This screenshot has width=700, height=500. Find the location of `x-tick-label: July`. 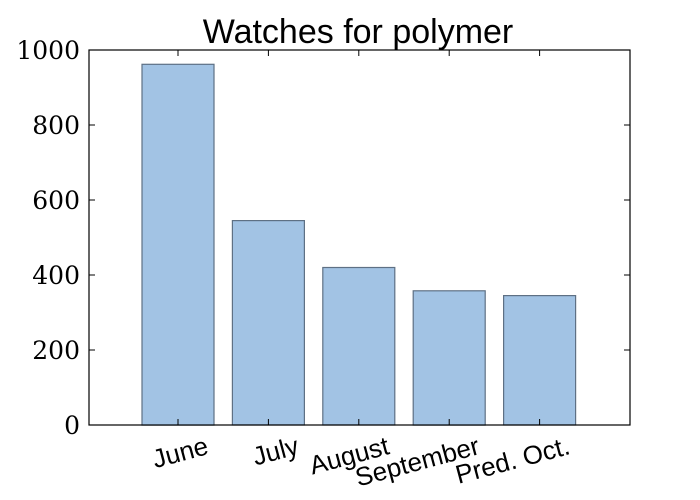

x-tick-label: July is located at coordinates (275, 450).